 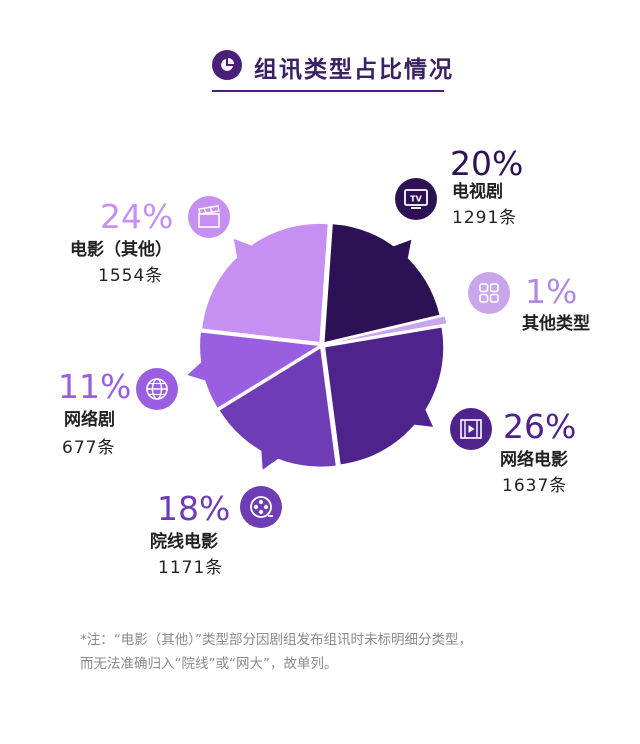 I want to click on pie-chart-icon, so click(x=227, y=65).